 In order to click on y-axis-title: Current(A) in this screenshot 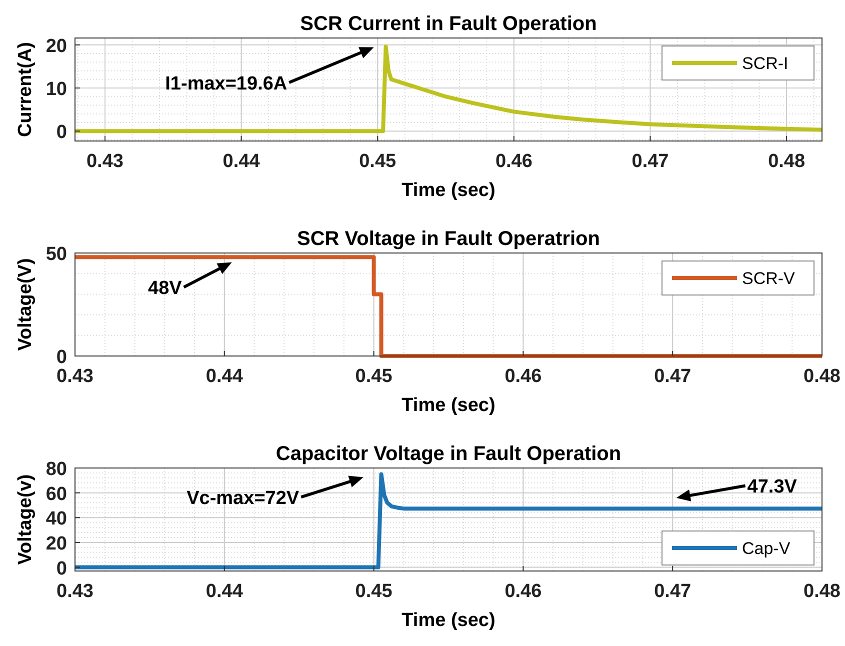, I will do `click(25, 89)`.